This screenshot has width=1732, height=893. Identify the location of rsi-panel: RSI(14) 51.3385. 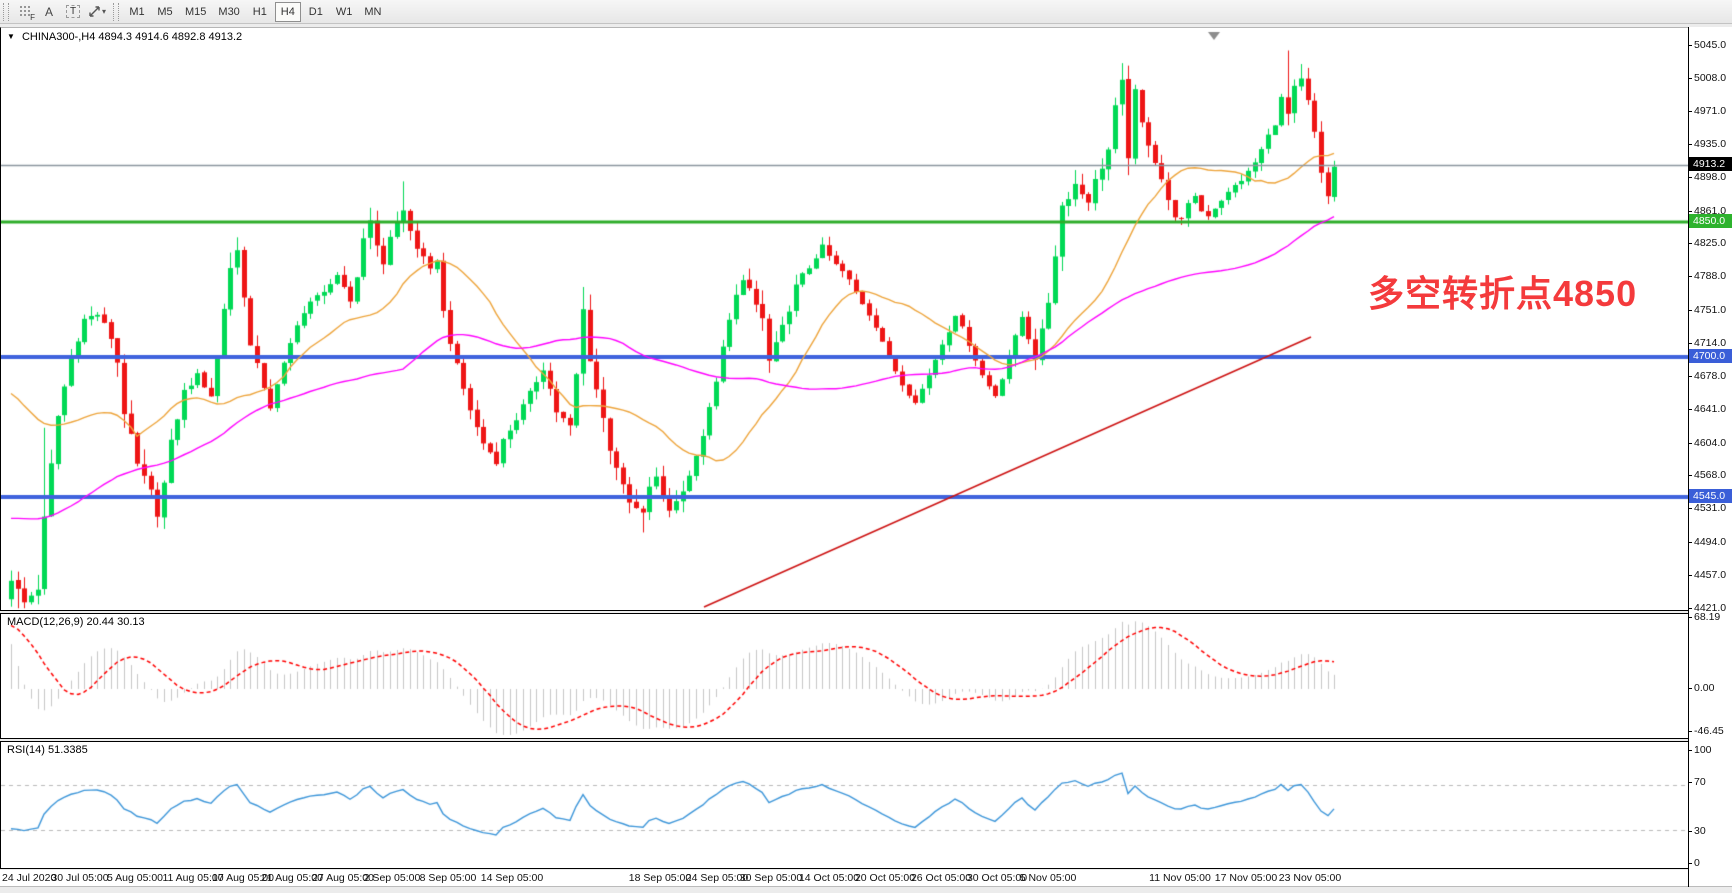
(844, 805).